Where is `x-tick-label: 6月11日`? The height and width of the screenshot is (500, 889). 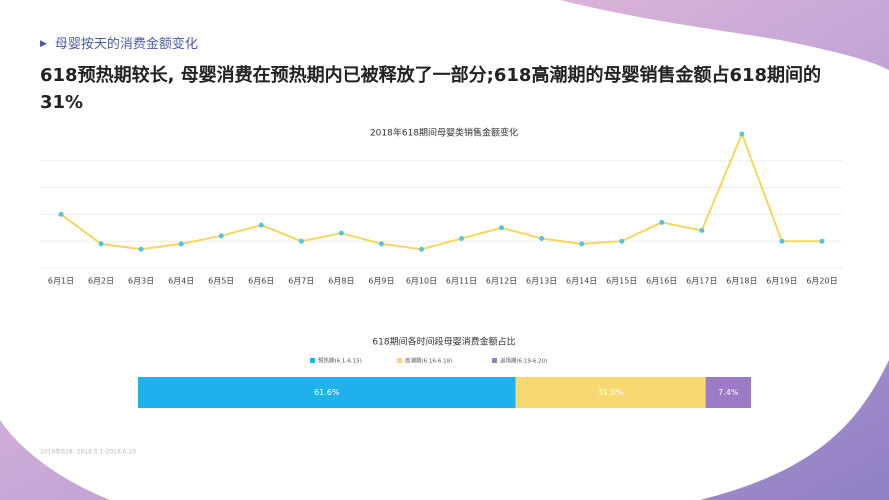
x-tick-label: 6月11日 is located at coordinates (461, 281).